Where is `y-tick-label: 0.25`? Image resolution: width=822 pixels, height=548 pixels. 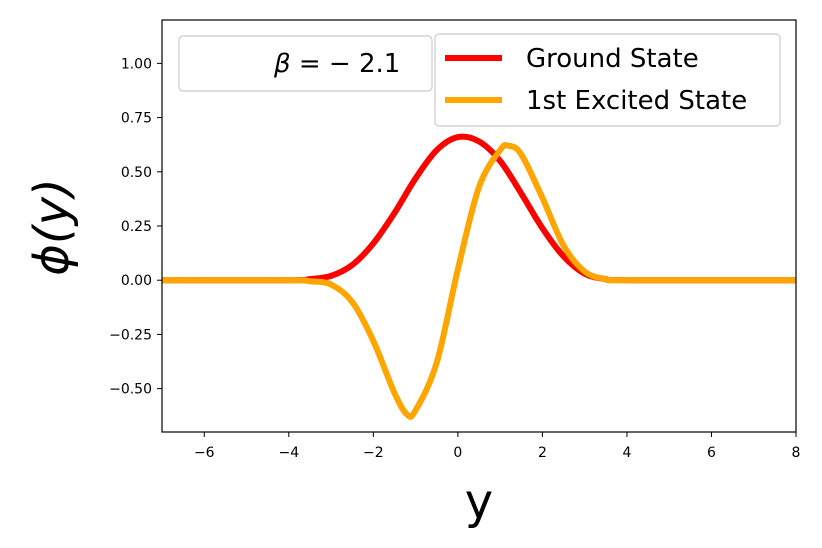
y-tick-label: 0.25 is located at coordinates (136, 227).